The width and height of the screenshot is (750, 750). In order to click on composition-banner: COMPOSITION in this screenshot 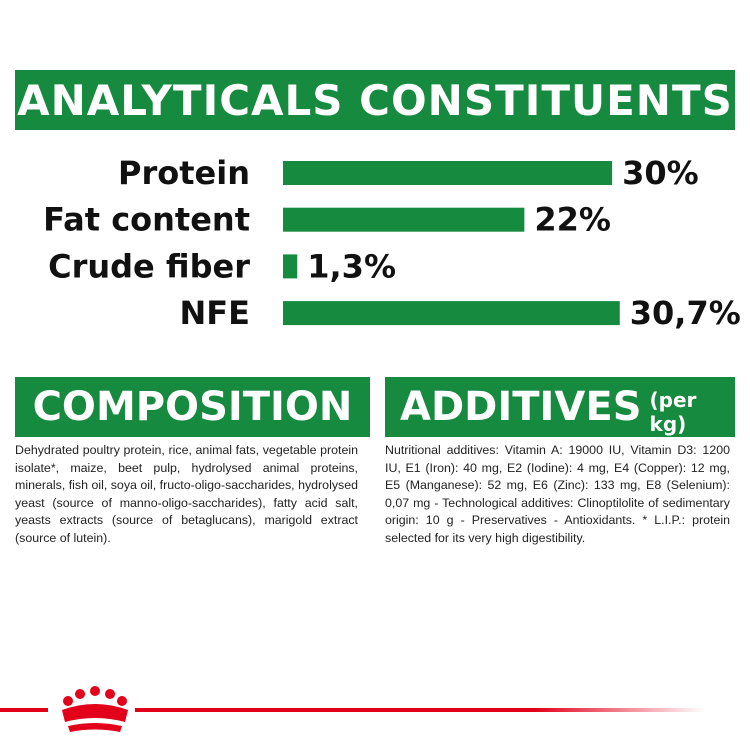, I will do `click(192, 407)`.